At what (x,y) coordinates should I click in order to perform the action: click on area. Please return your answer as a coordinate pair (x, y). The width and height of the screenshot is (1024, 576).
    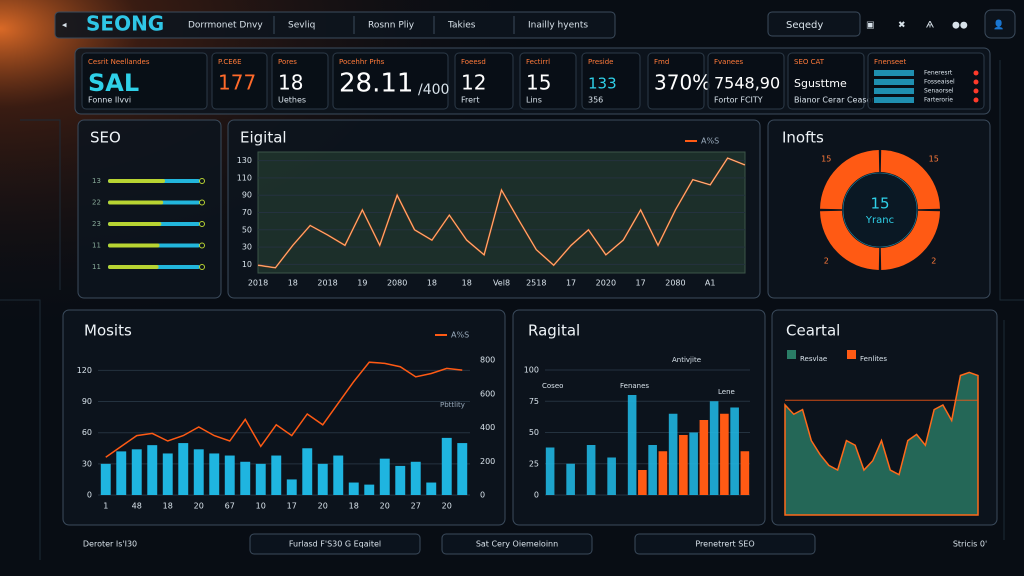
    Looking at the image, I should click on (881, 443).